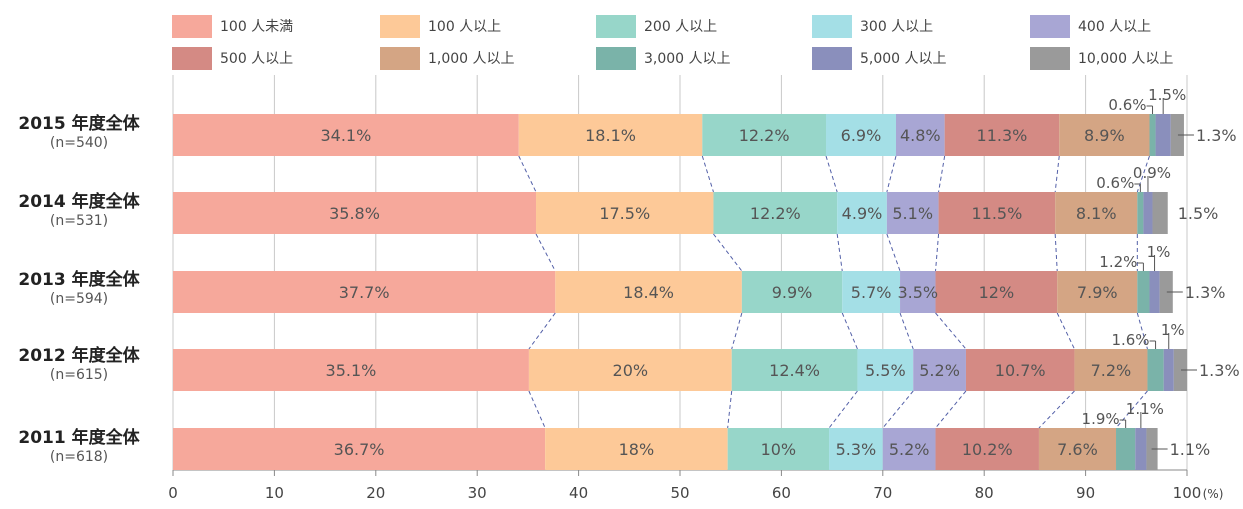  Describe the element at coordinates (79, 280) in the screenshot. I see `row-title: 2013 年度全体` at that location.